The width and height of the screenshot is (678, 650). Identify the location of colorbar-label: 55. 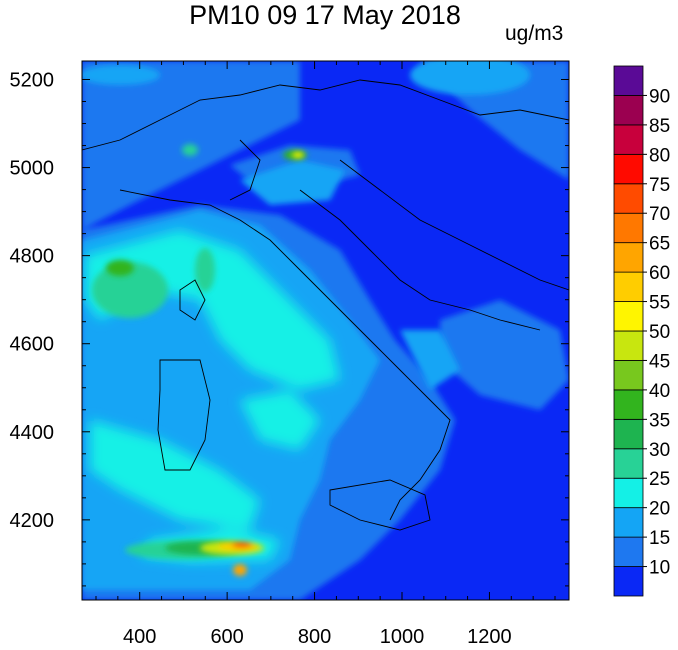
(659, 303).